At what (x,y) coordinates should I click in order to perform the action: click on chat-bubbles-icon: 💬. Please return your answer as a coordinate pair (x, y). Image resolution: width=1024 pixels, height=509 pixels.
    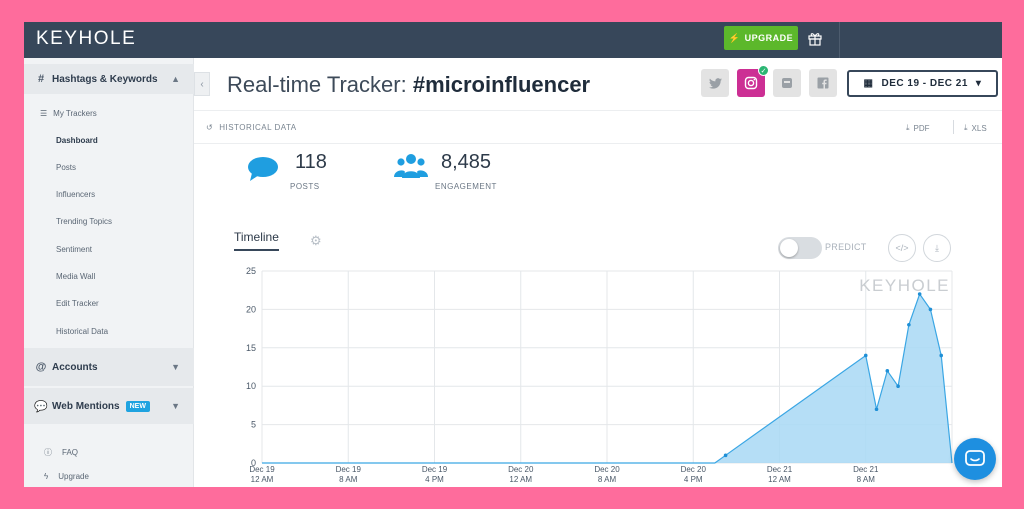
    Looking at the image, I should click on (41, 406).